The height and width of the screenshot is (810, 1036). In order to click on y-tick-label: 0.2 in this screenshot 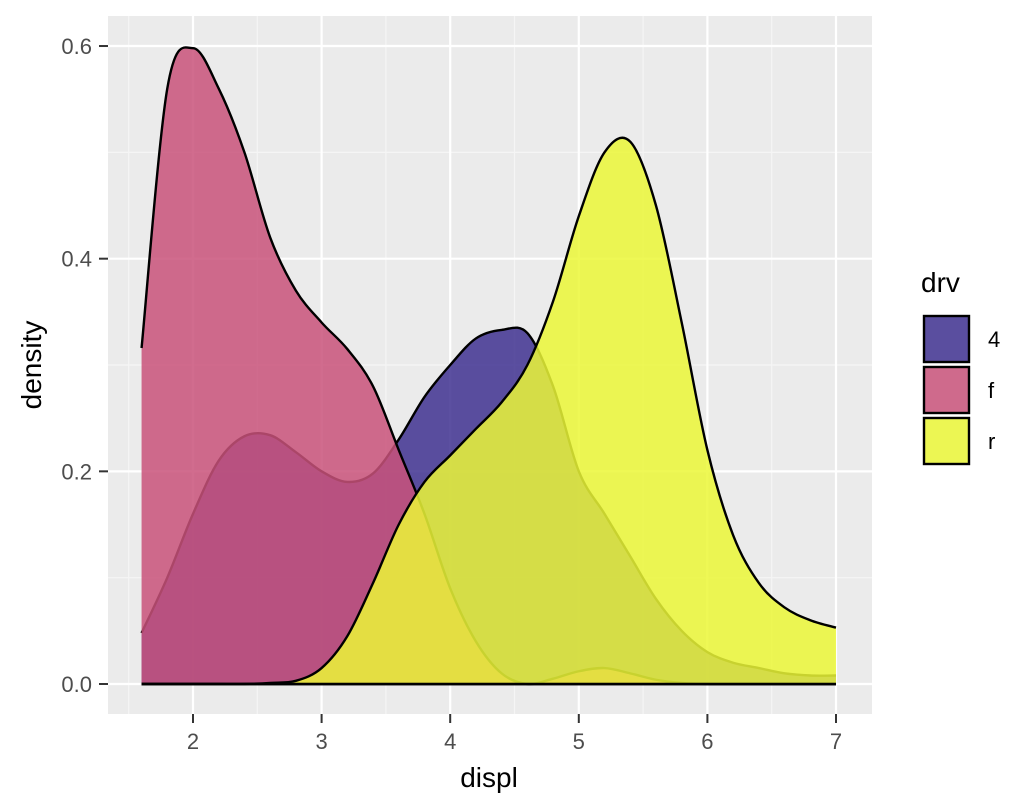, I will do `click(76, 471)`.